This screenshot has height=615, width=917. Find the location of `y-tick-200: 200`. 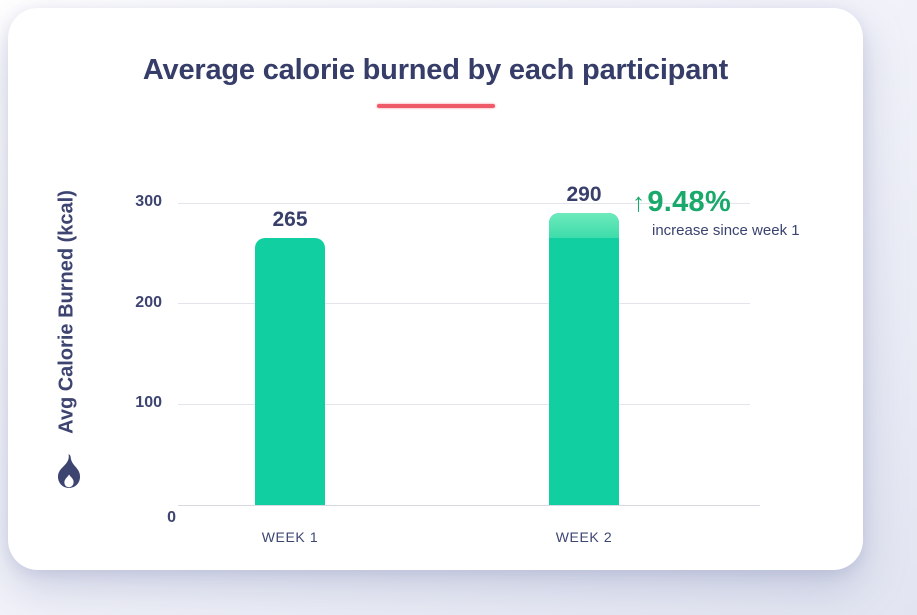

y-tick-200: 200 is located at coordinates (148, 302).